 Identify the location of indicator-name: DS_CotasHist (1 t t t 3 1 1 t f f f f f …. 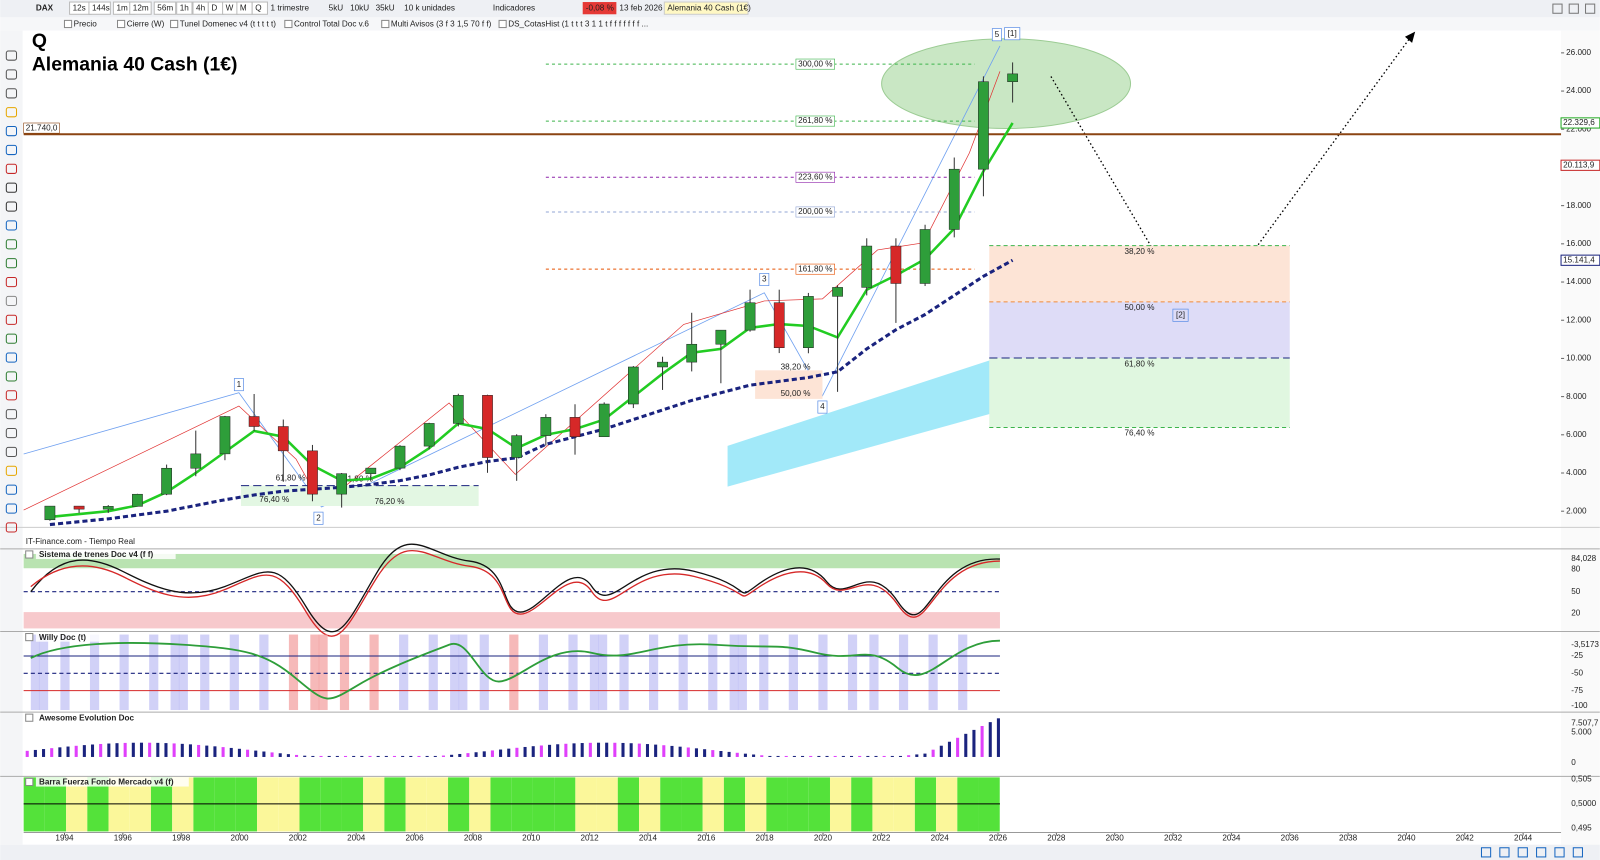
(578, 24).